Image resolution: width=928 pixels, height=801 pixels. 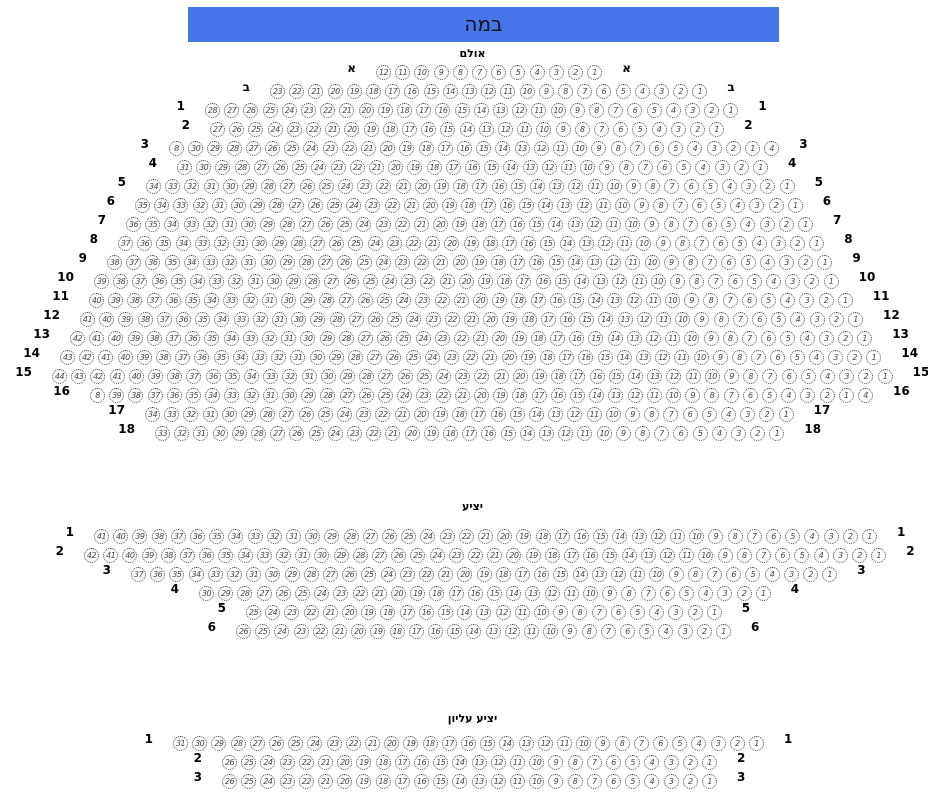 What do you see at coordinates (77, 338) in the screenshot?
I see `seat: 42` at bounding box center [77, 338].